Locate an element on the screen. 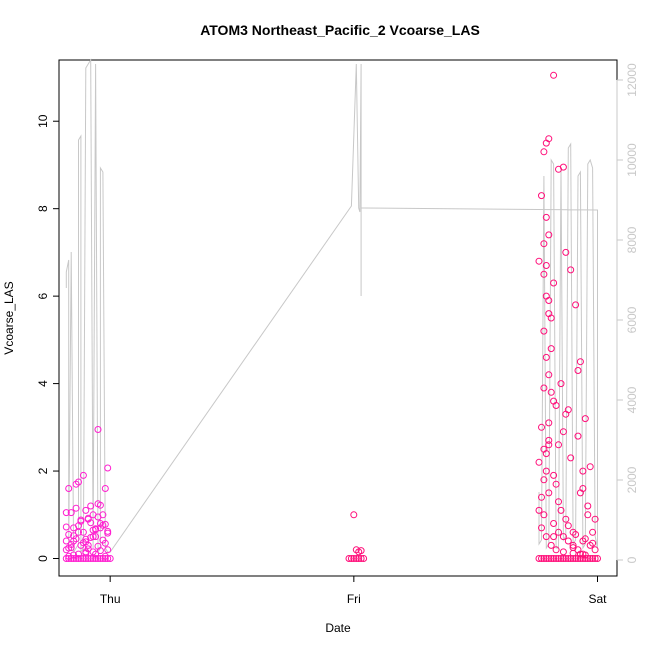 Image resolution: width=650 pixels, height=650 pixels. y2-tick-label: 2000 is located at coordinates (632, 479).